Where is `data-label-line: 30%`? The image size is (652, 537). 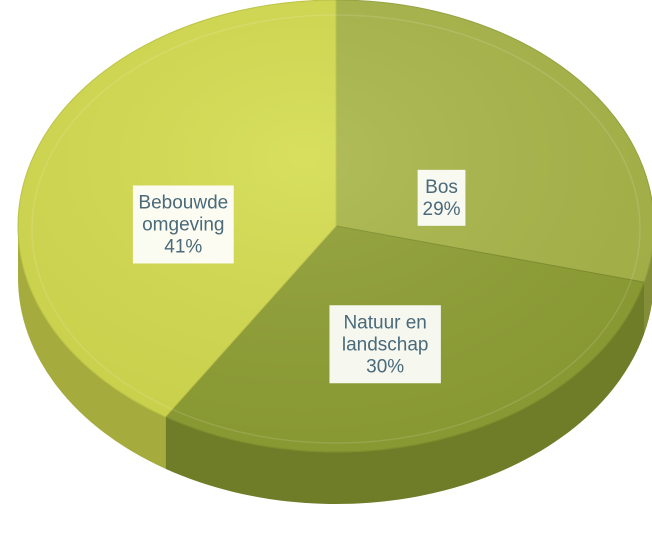 data-label-line: 30% is located at coordinates (385, 366).